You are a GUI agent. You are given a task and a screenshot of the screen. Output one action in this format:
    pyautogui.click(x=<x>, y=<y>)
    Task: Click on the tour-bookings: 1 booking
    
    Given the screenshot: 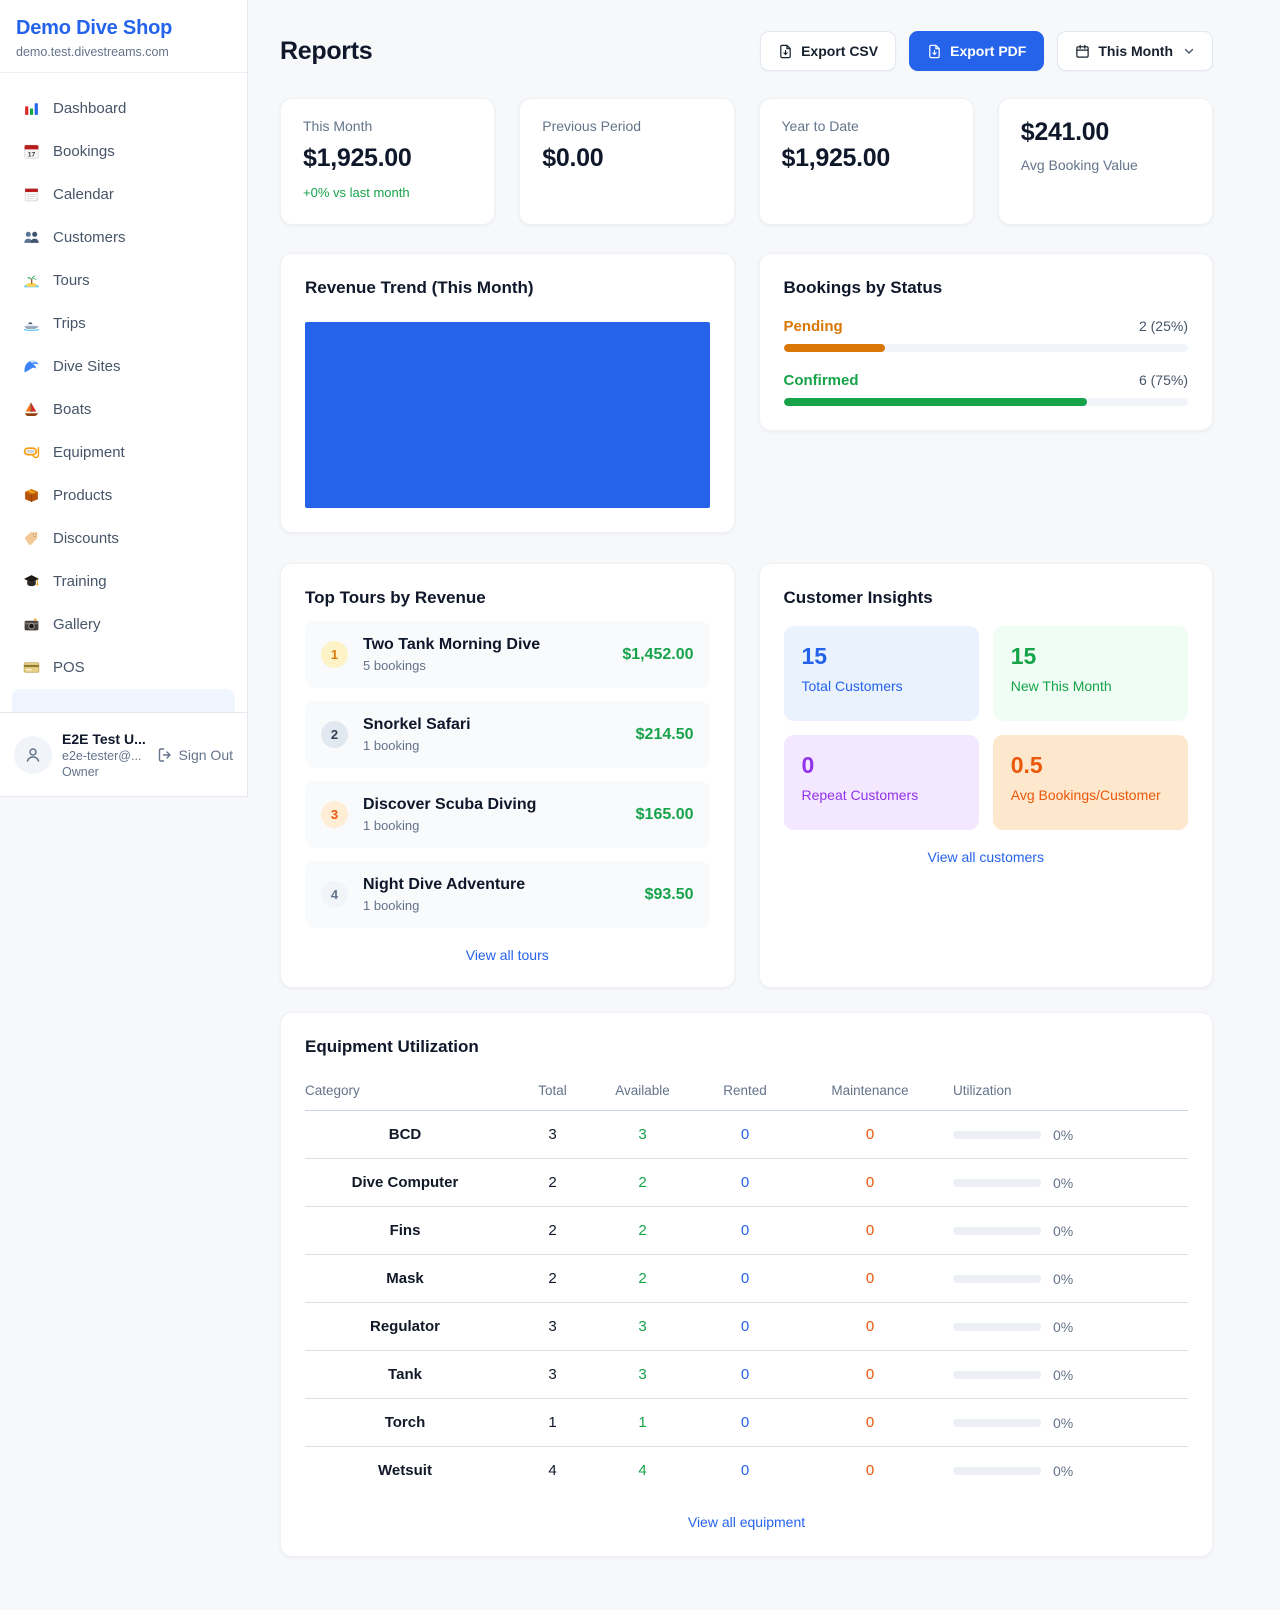 What is the action you would take?
    pyautogui.click(x=391, y=825)
    